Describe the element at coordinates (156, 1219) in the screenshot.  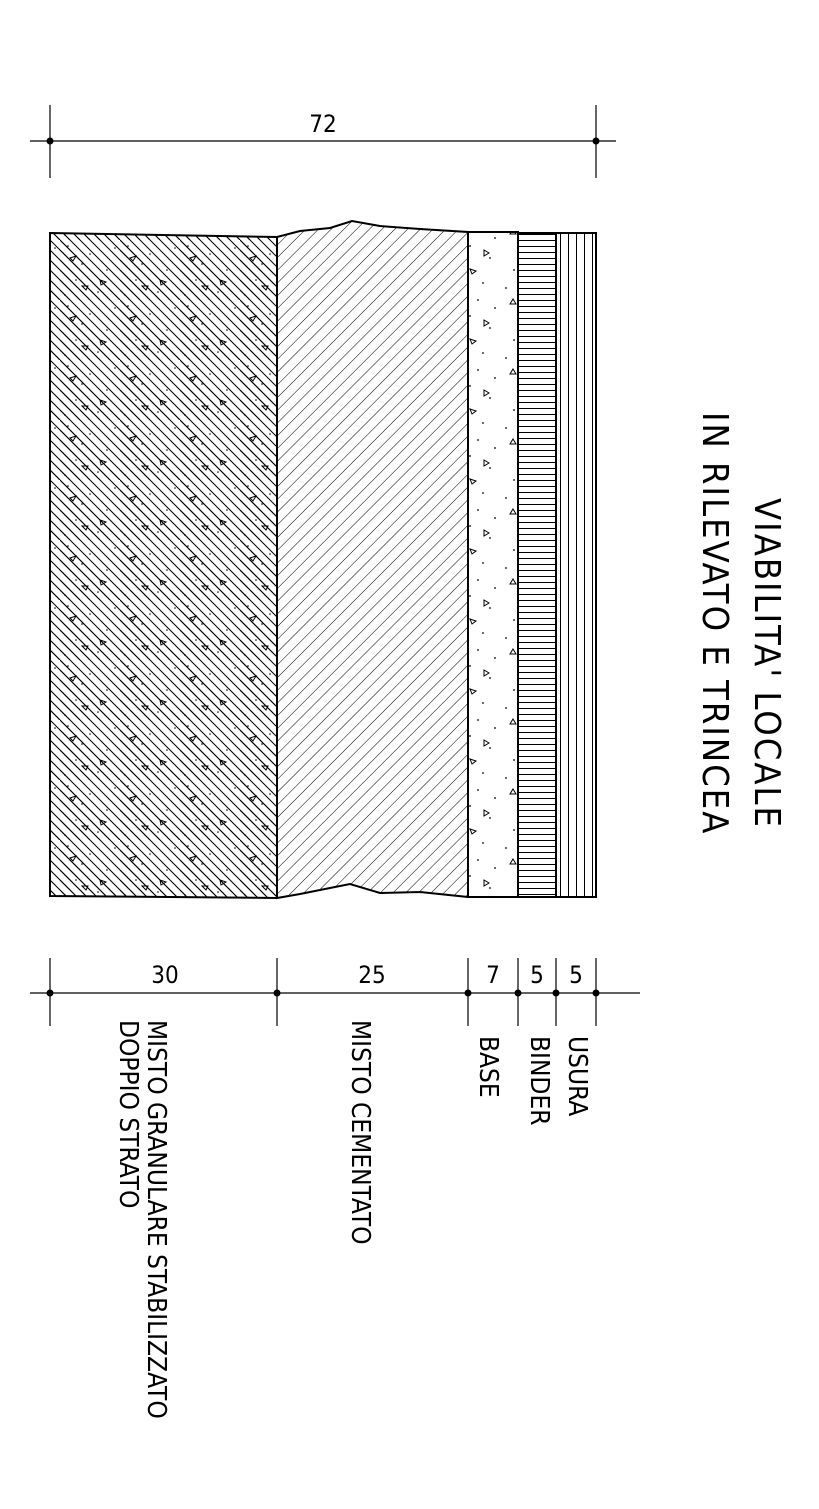
I see `label-misto-granulare-line1: MISTO GRANULARE STABILIZZATO` at that location.